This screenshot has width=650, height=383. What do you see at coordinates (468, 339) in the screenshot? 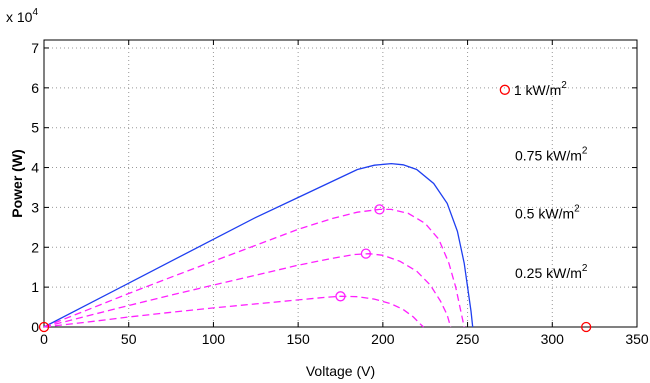
I see `x-tick-label: 250` at bounding box center [468, 339].